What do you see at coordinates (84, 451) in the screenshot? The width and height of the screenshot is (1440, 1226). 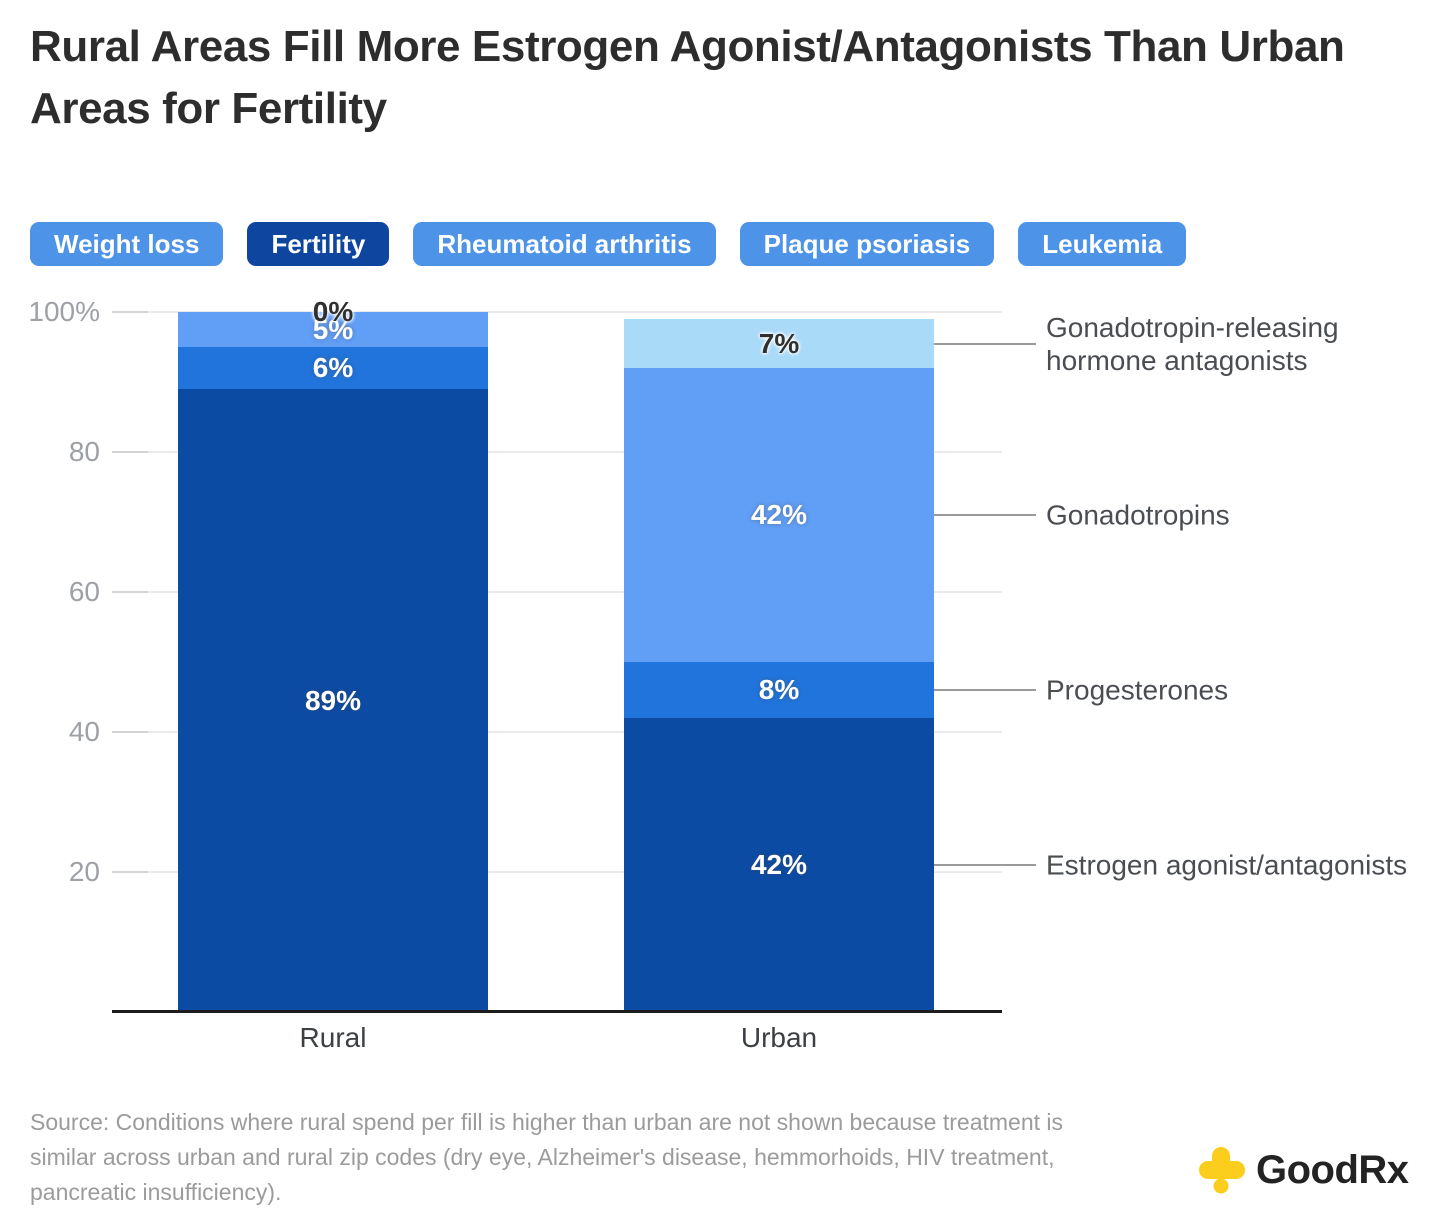 I see `y-axis-tick-label: 80` at bounding box center [84, 451].